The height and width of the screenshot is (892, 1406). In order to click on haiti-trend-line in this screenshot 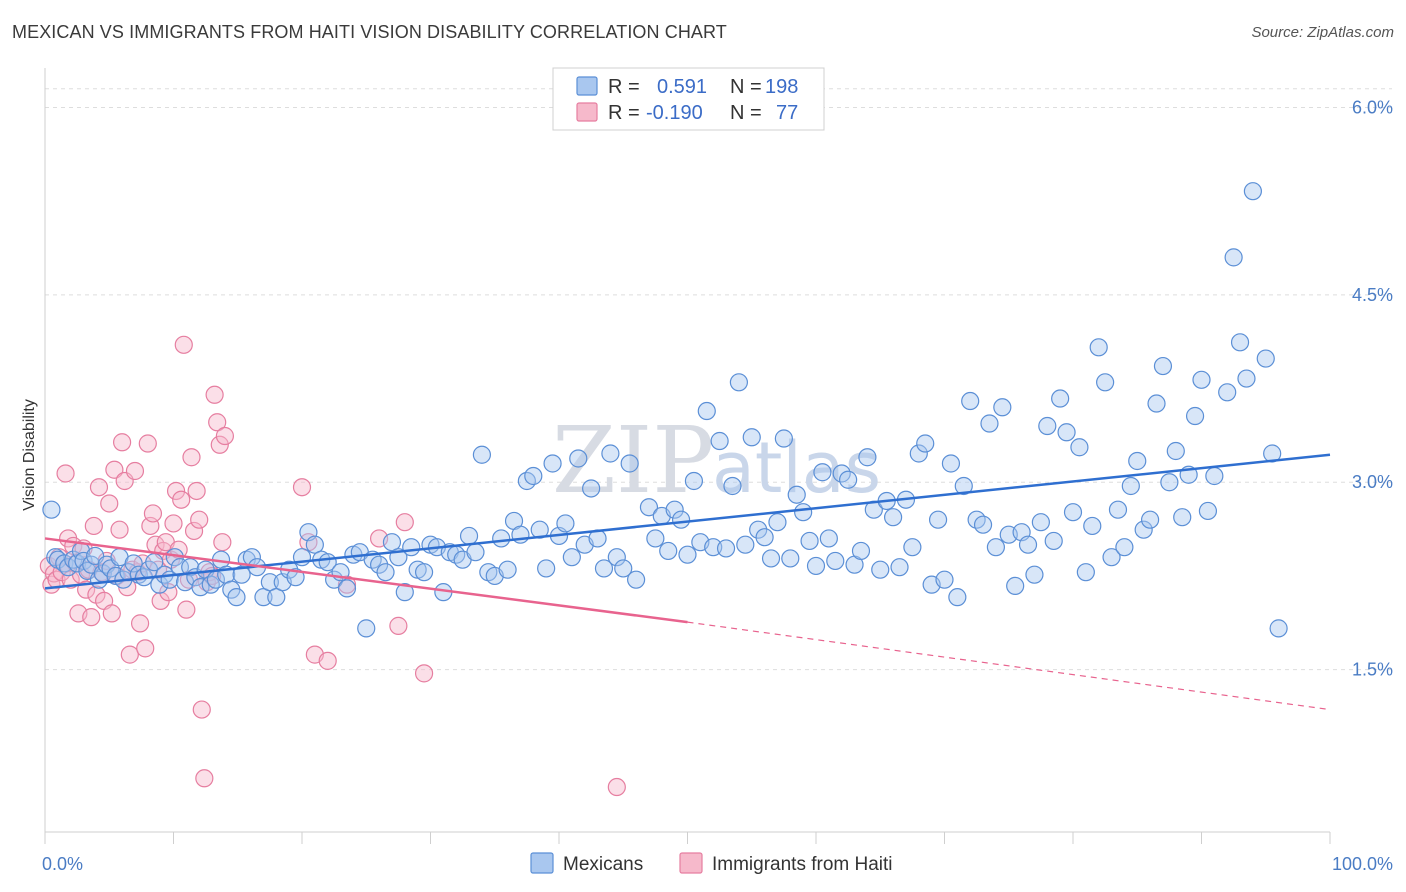, I will do `click(366, 580)`.